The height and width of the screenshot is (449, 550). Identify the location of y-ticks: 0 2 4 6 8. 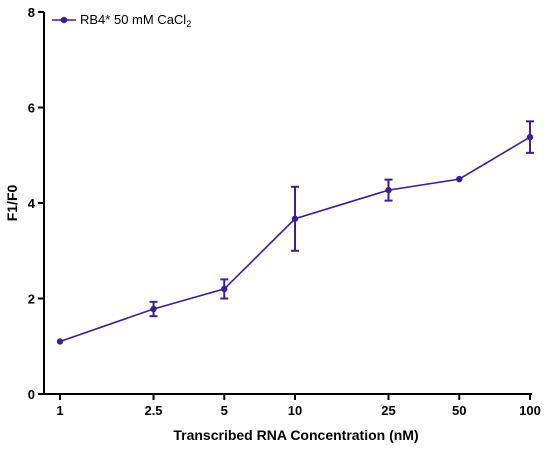
(36, 203).